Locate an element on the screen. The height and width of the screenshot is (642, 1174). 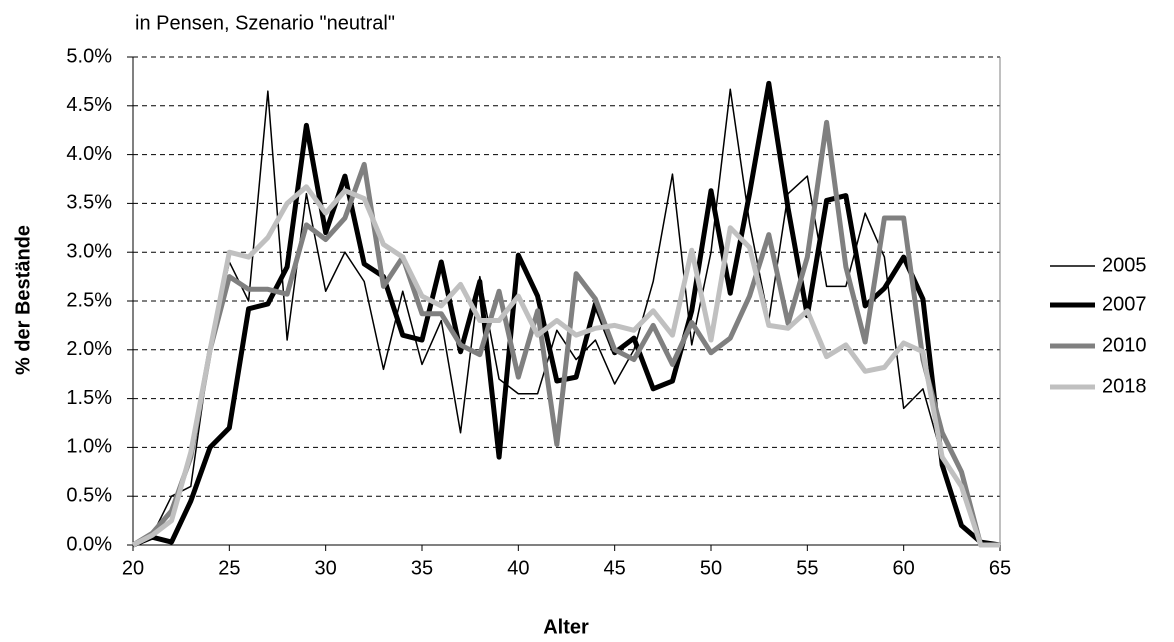
x-tick-label: 35 is located at coordinates (422, 568).